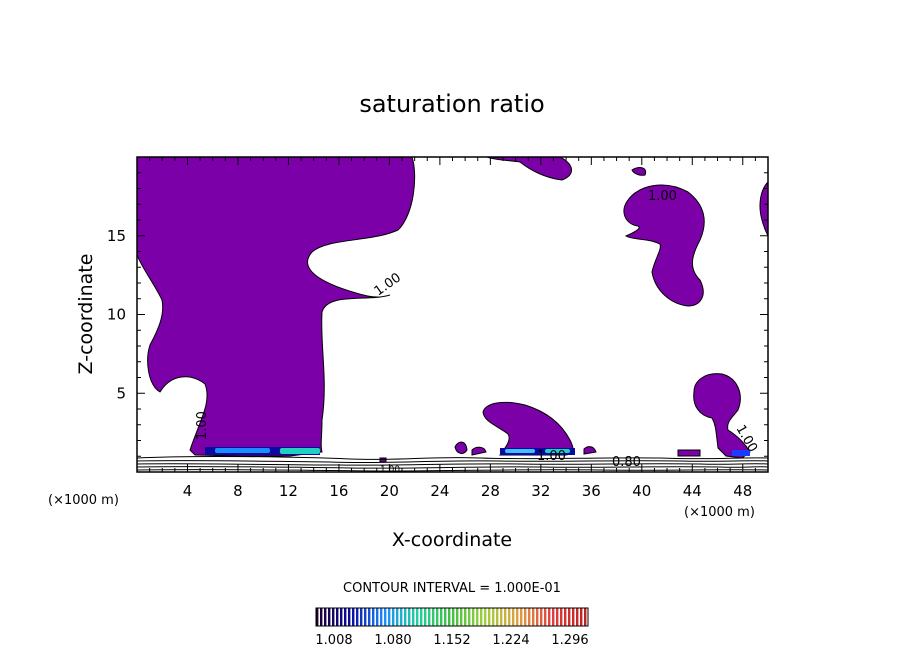  I want to click on saturated-region-right-bubble, so click(722, 416).